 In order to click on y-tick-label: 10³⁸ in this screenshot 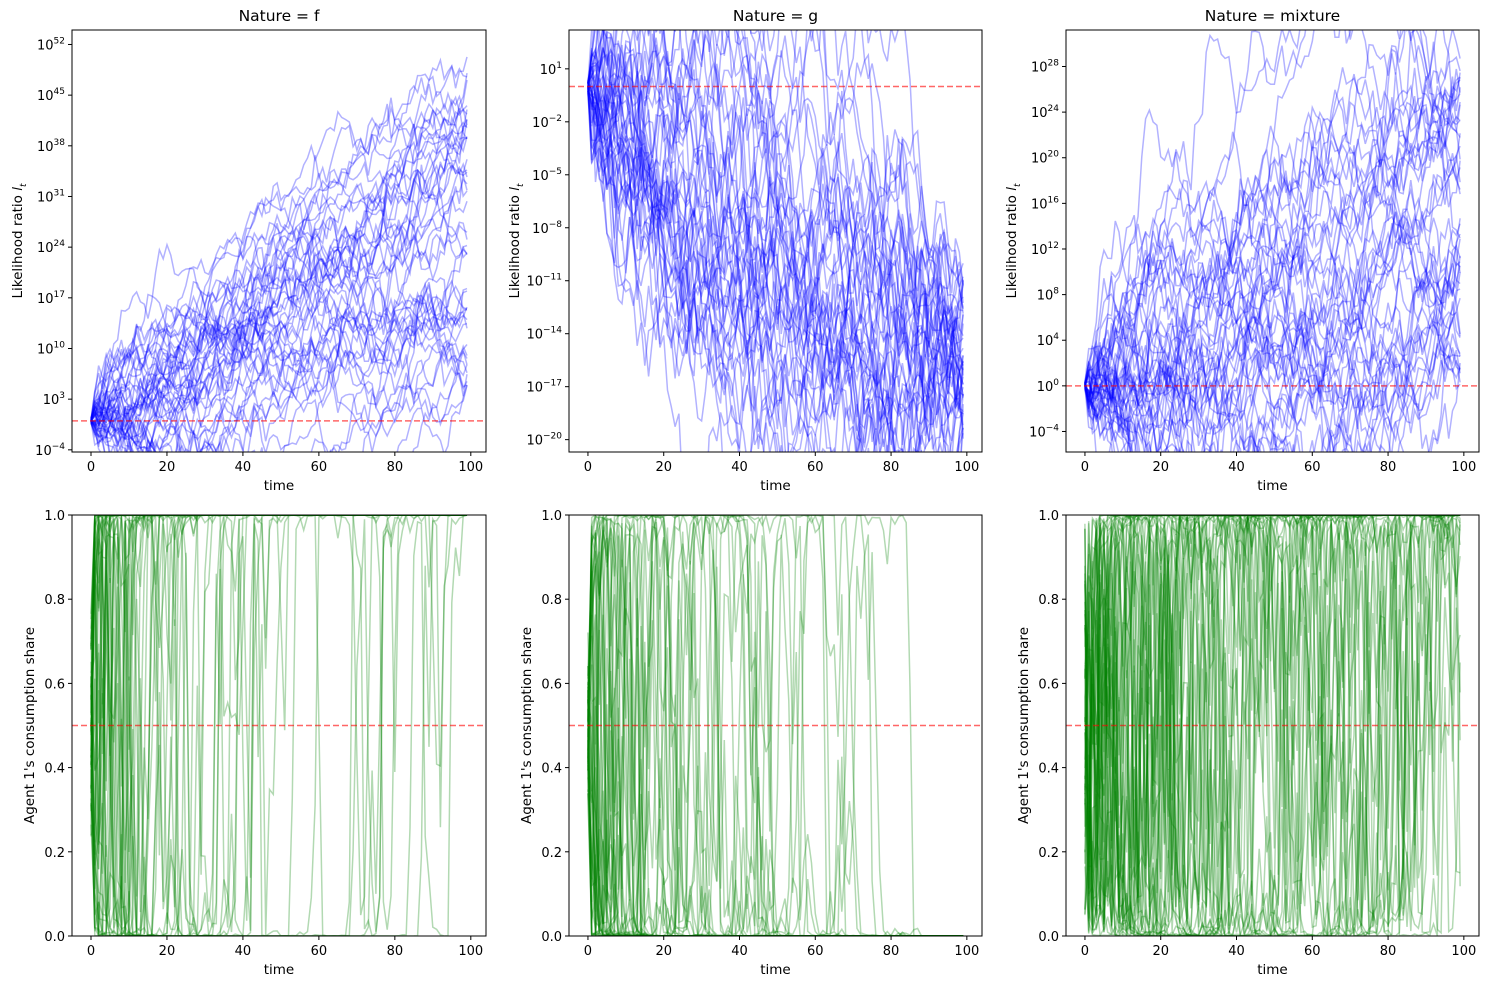, I will do `click(51, 146)`.